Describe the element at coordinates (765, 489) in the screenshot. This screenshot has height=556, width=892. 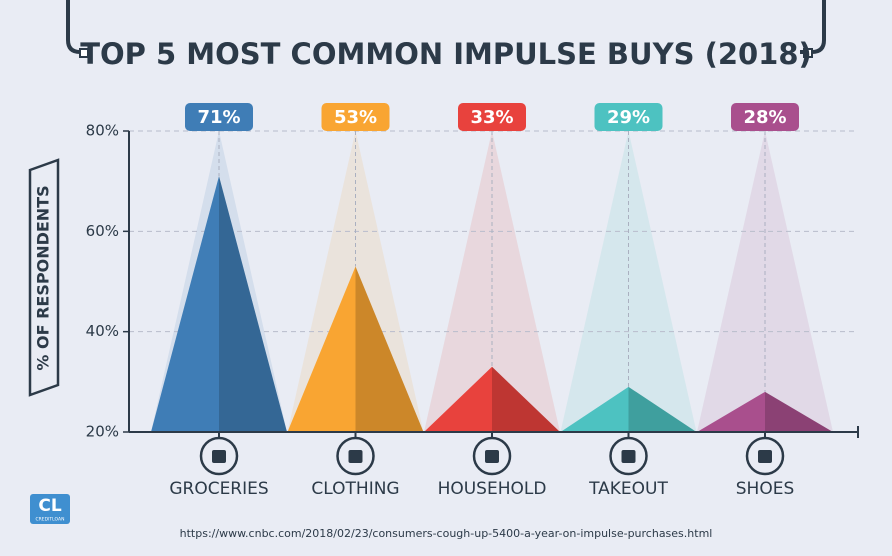
I see `x-tick-label: SHOES` at that location.